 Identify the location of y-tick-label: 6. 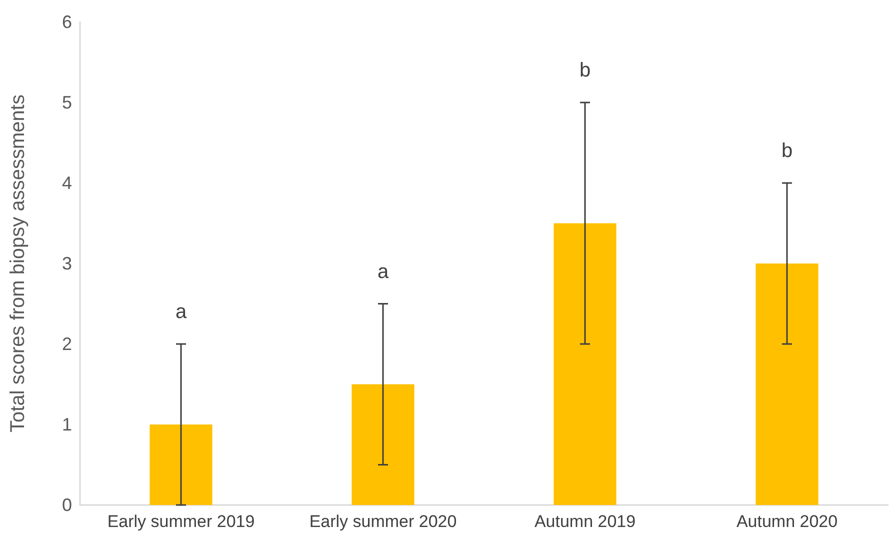
(67, 22).